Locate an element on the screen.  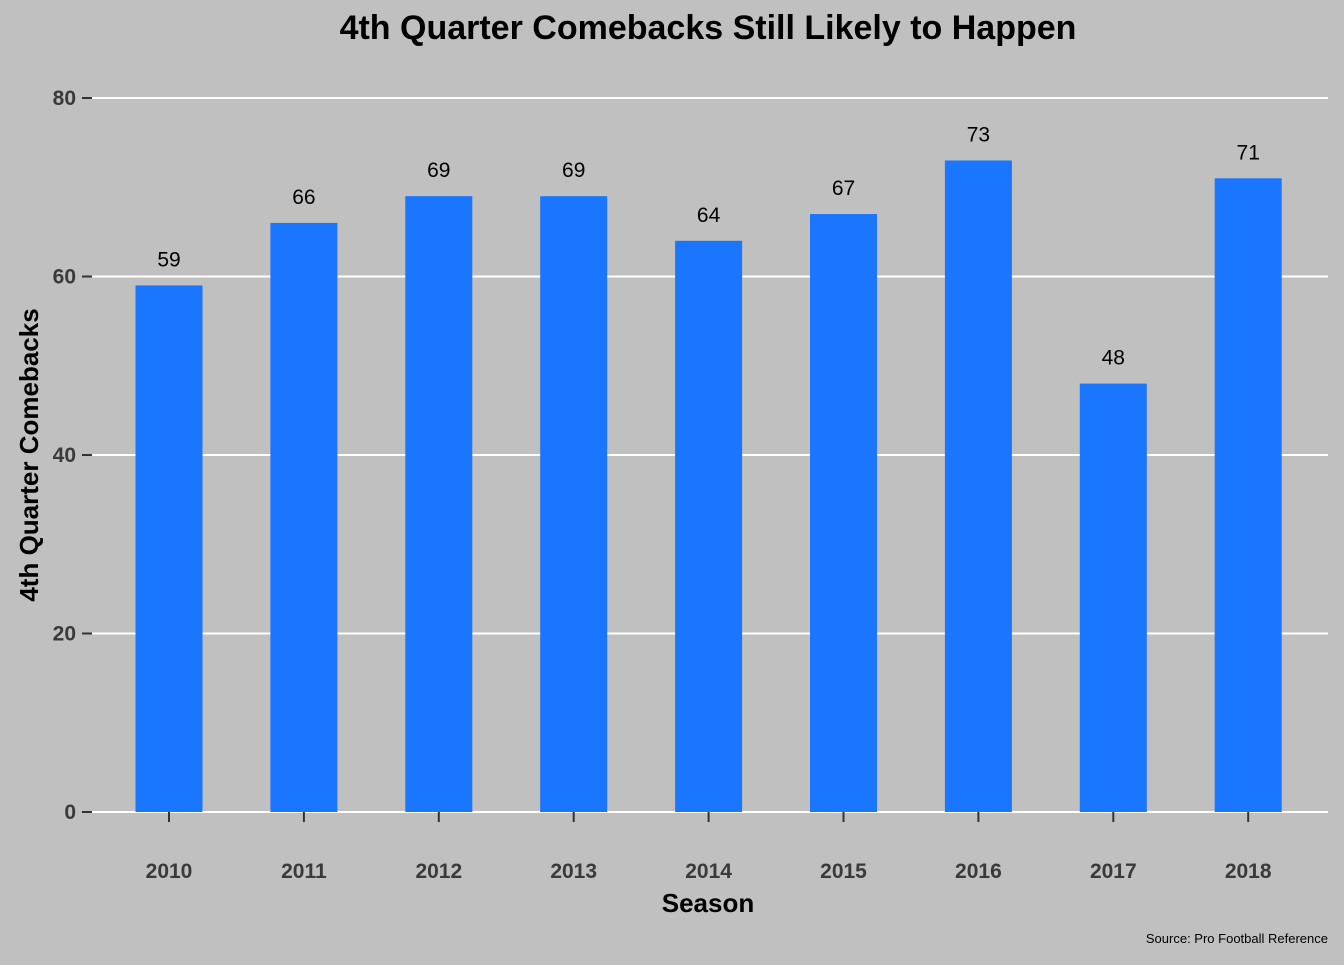
x-tick-label: 2012 is located at coordinates (438, 871).